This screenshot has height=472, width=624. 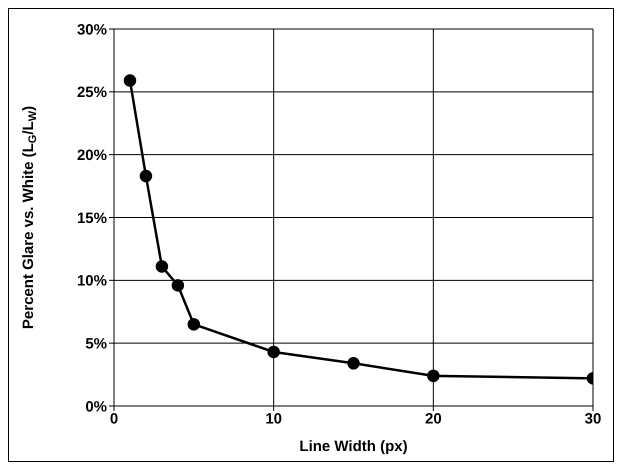 What do you see at coordinates (91, 281) in the screenshot?
I see `y-tick-label: 10%` at bounding box center [91, 281].